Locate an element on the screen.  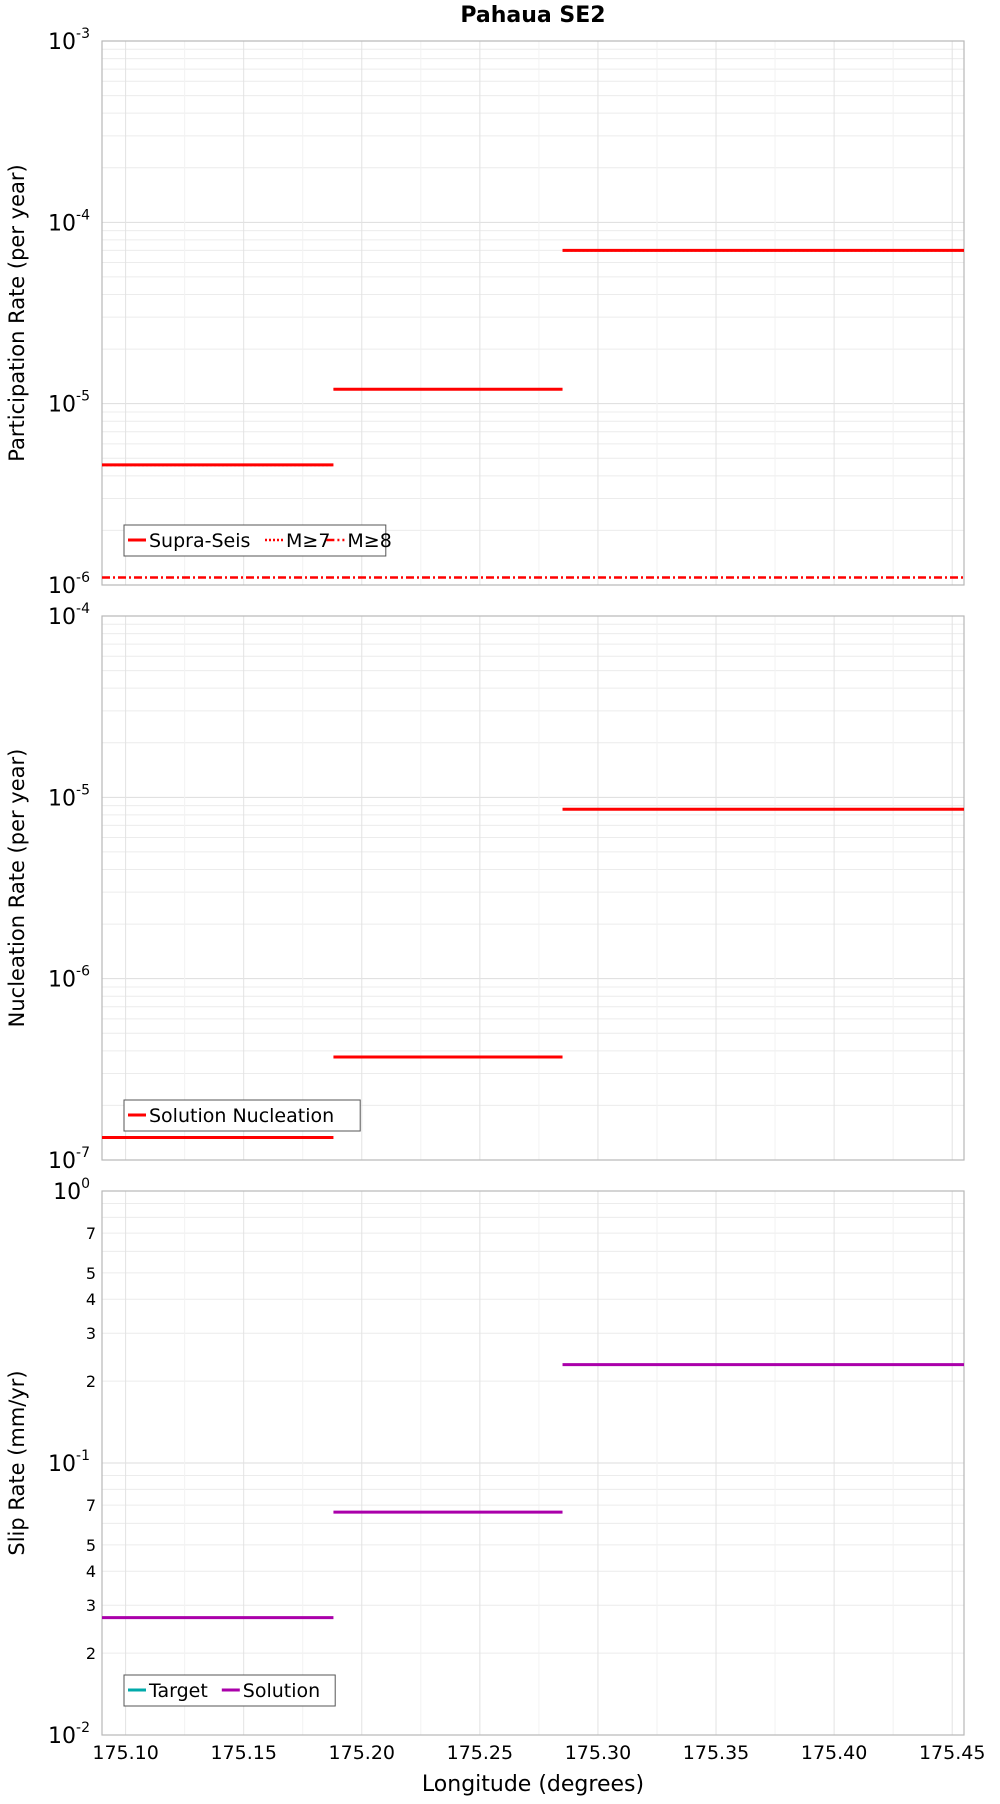
y-tick-label: 10⁻³ is located at coordinates (69, 40).